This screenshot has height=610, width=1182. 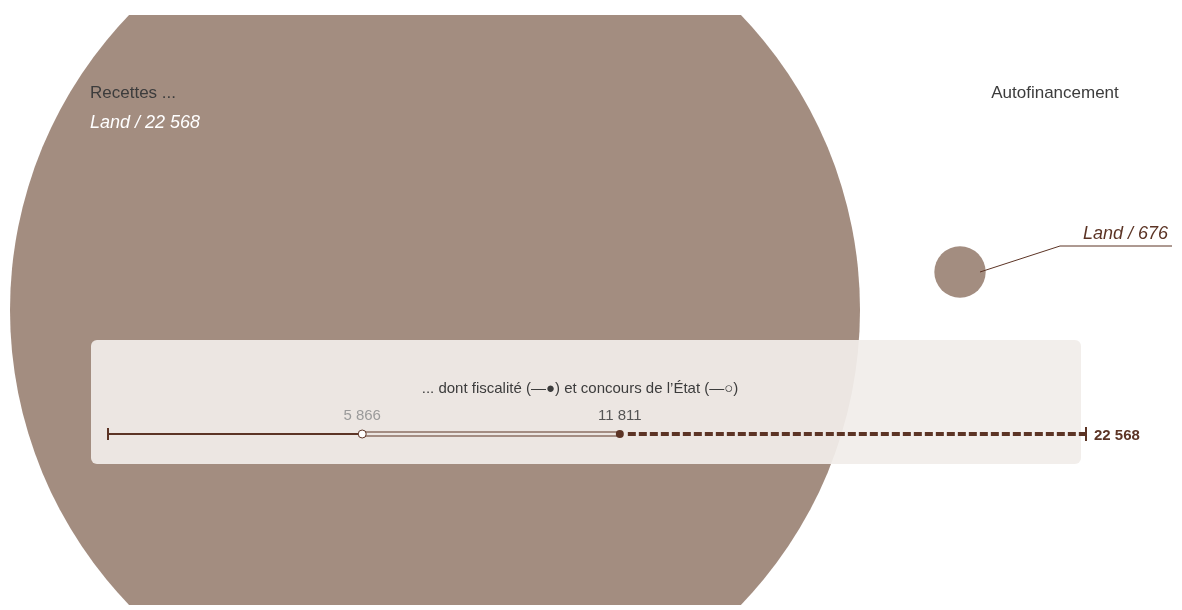 What do you see at coordinates (1055, 92) in the screenshot?
I see `category-label: Autofinancement` at bounding box center [1055, 92].